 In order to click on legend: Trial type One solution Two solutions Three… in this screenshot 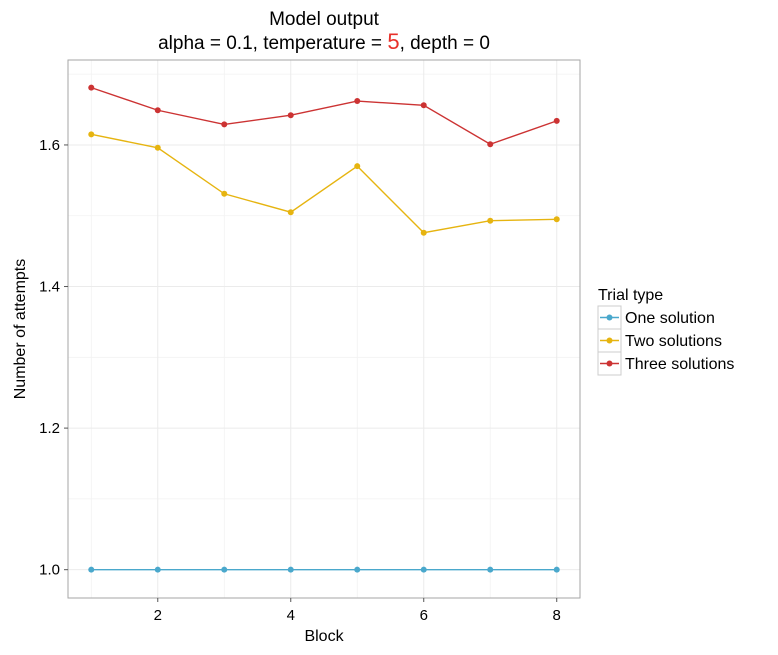, I will do `click(665, 331)`.